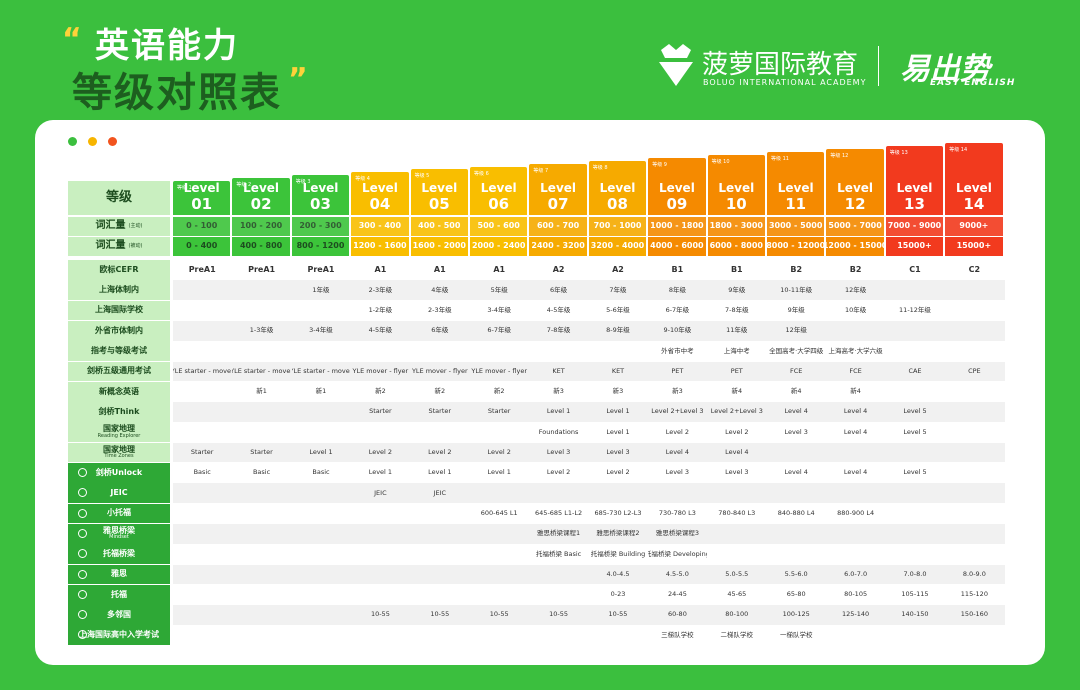  I want to click on level-number: 07, so click(558, 203).